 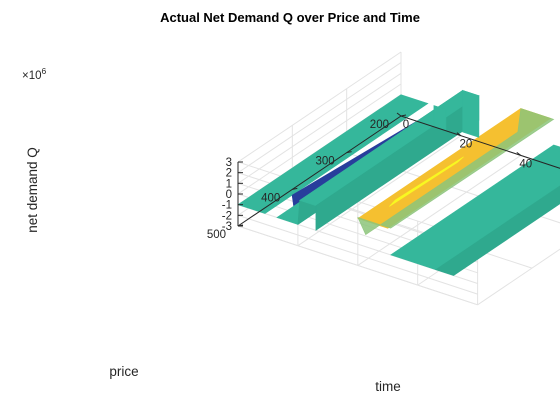 What do you see at coordinates (229, 163) in the screenshot?
I see `z-tick-label: 3` at bounding box center [229, 163].